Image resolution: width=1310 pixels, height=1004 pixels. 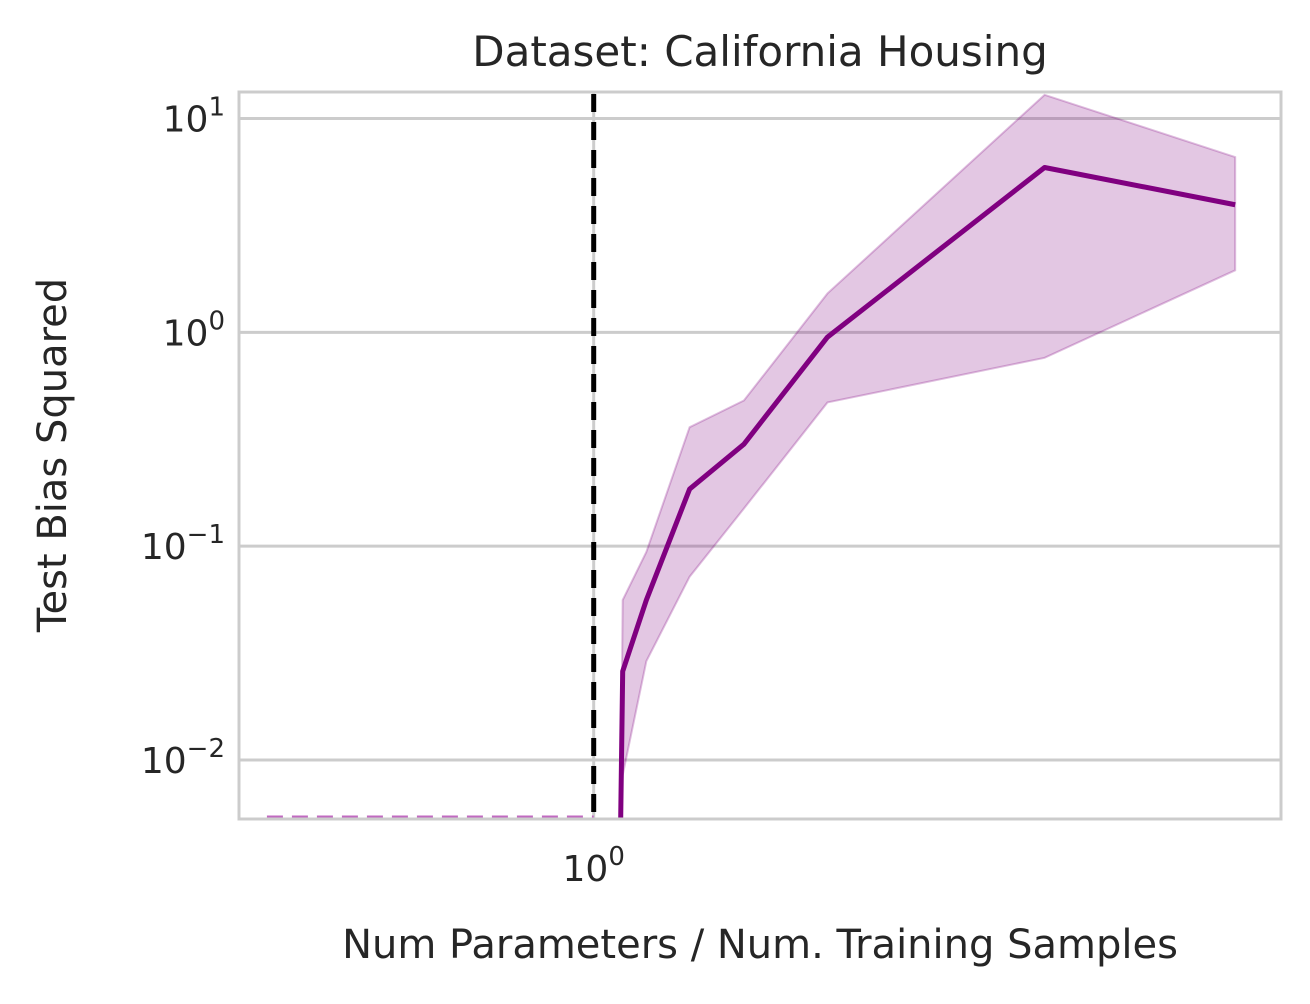 I want to click on x-tick-label: 100, so click(x=594, y=866).